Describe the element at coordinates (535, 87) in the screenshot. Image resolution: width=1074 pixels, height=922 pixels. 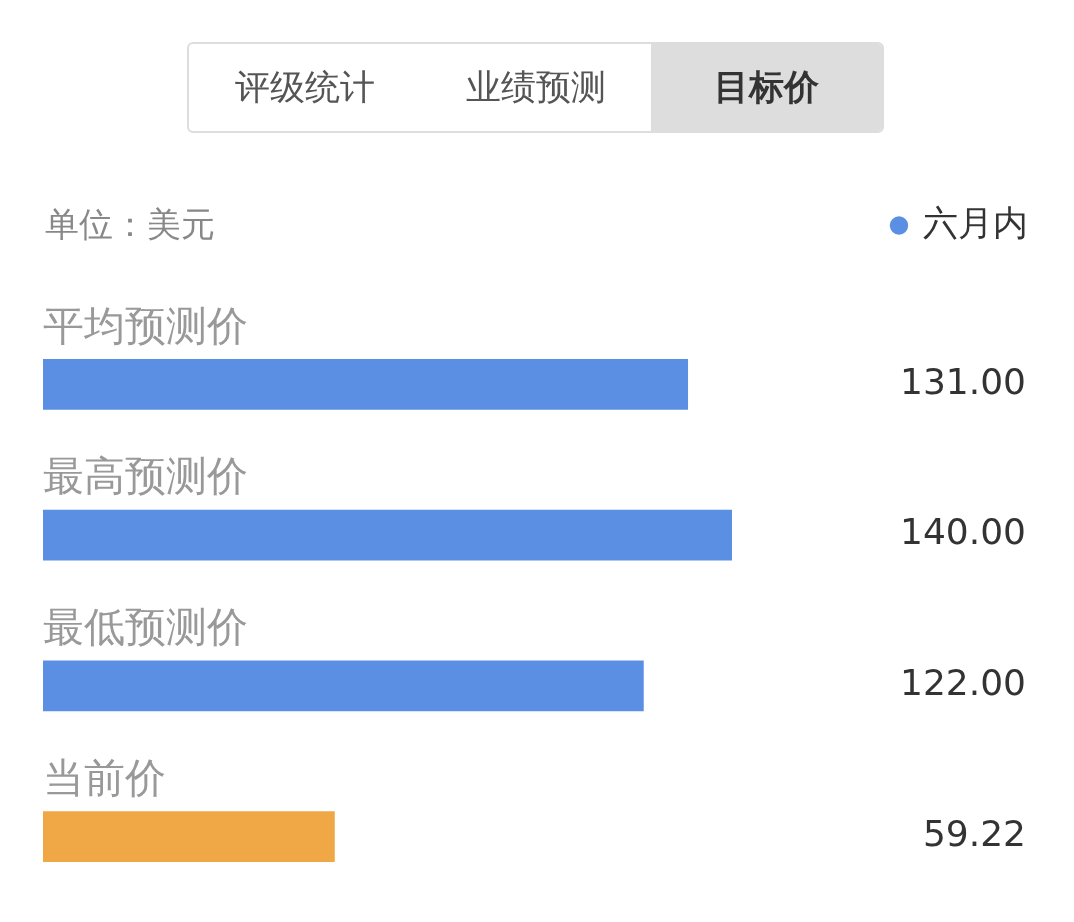
I see `tab-bar: 评级统计 业绩预测 目标价` at that location.